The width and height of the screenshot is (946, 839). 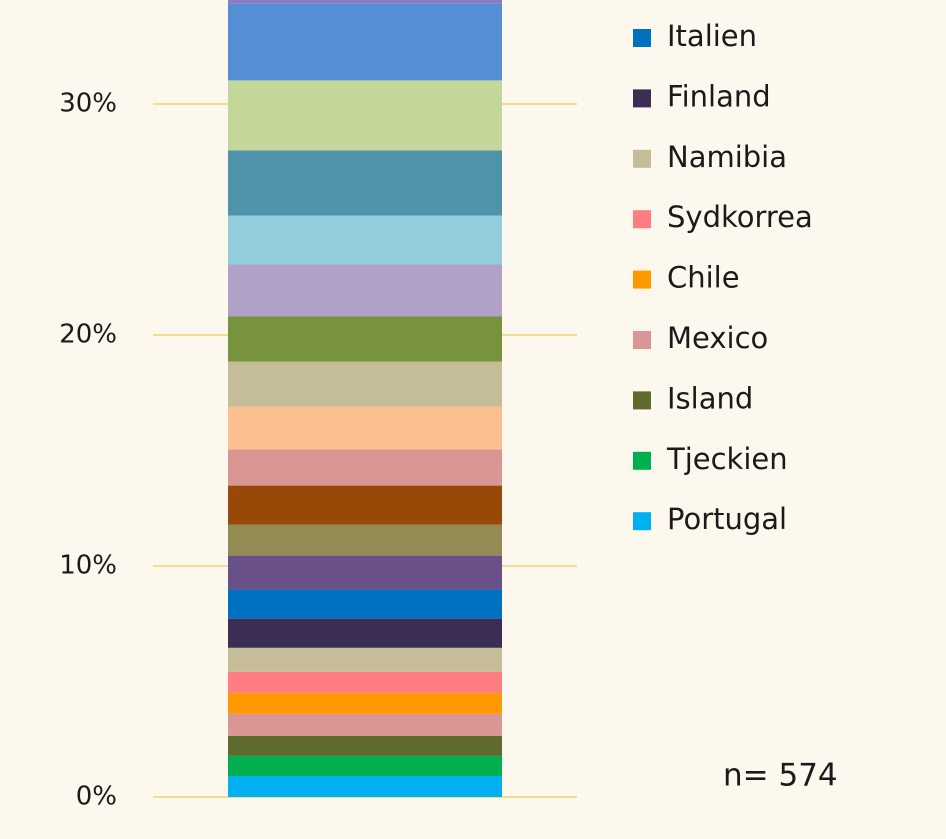 What do you see at coordinates (703, 278) in the screenshot?
I see `legend-label: Chile` at bounding box center [703, 278].